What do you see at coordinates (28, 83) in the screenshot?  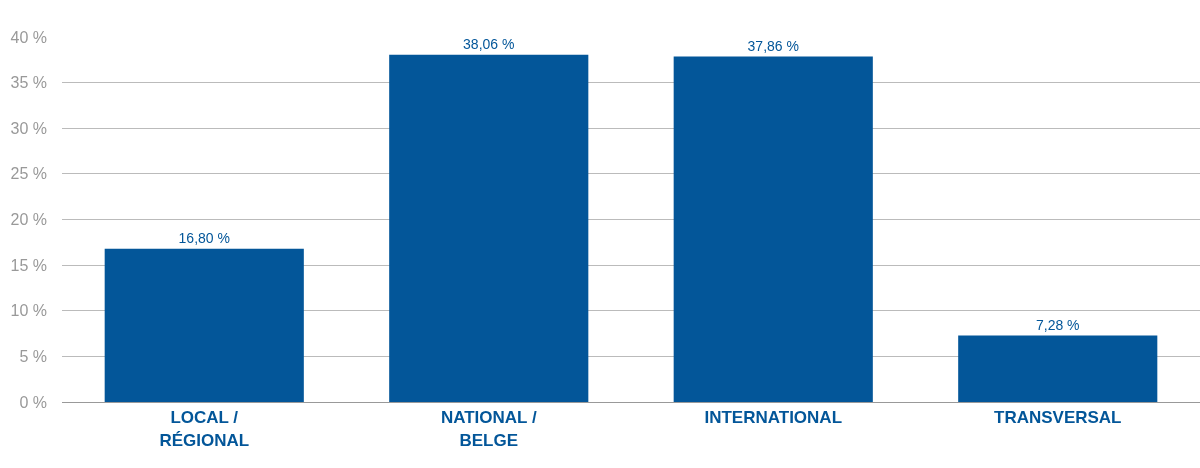 I see `y-tick-label: 35 %` at bounding box center [28, 83].